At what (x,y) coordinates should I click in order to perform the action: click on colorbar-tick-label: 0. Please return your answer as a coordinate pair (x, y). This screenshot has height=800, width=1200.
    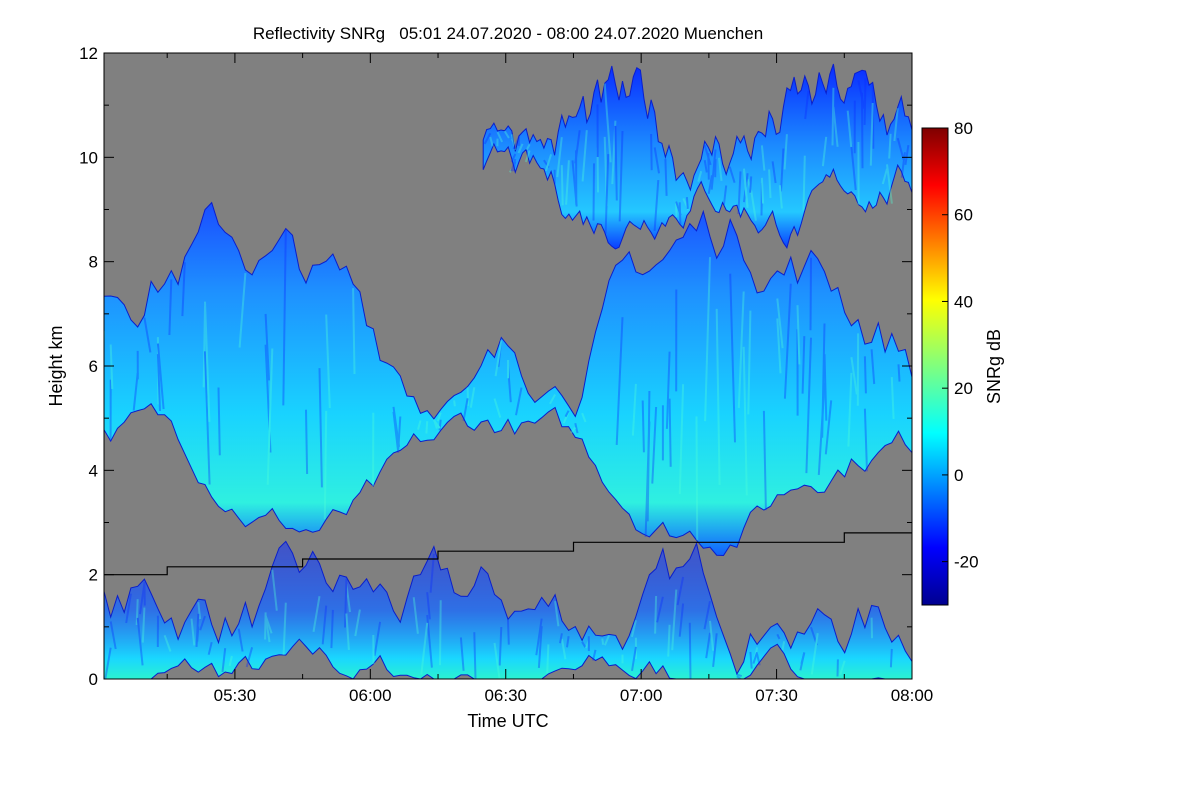
    Looking at the image, I should click on (958, 475).